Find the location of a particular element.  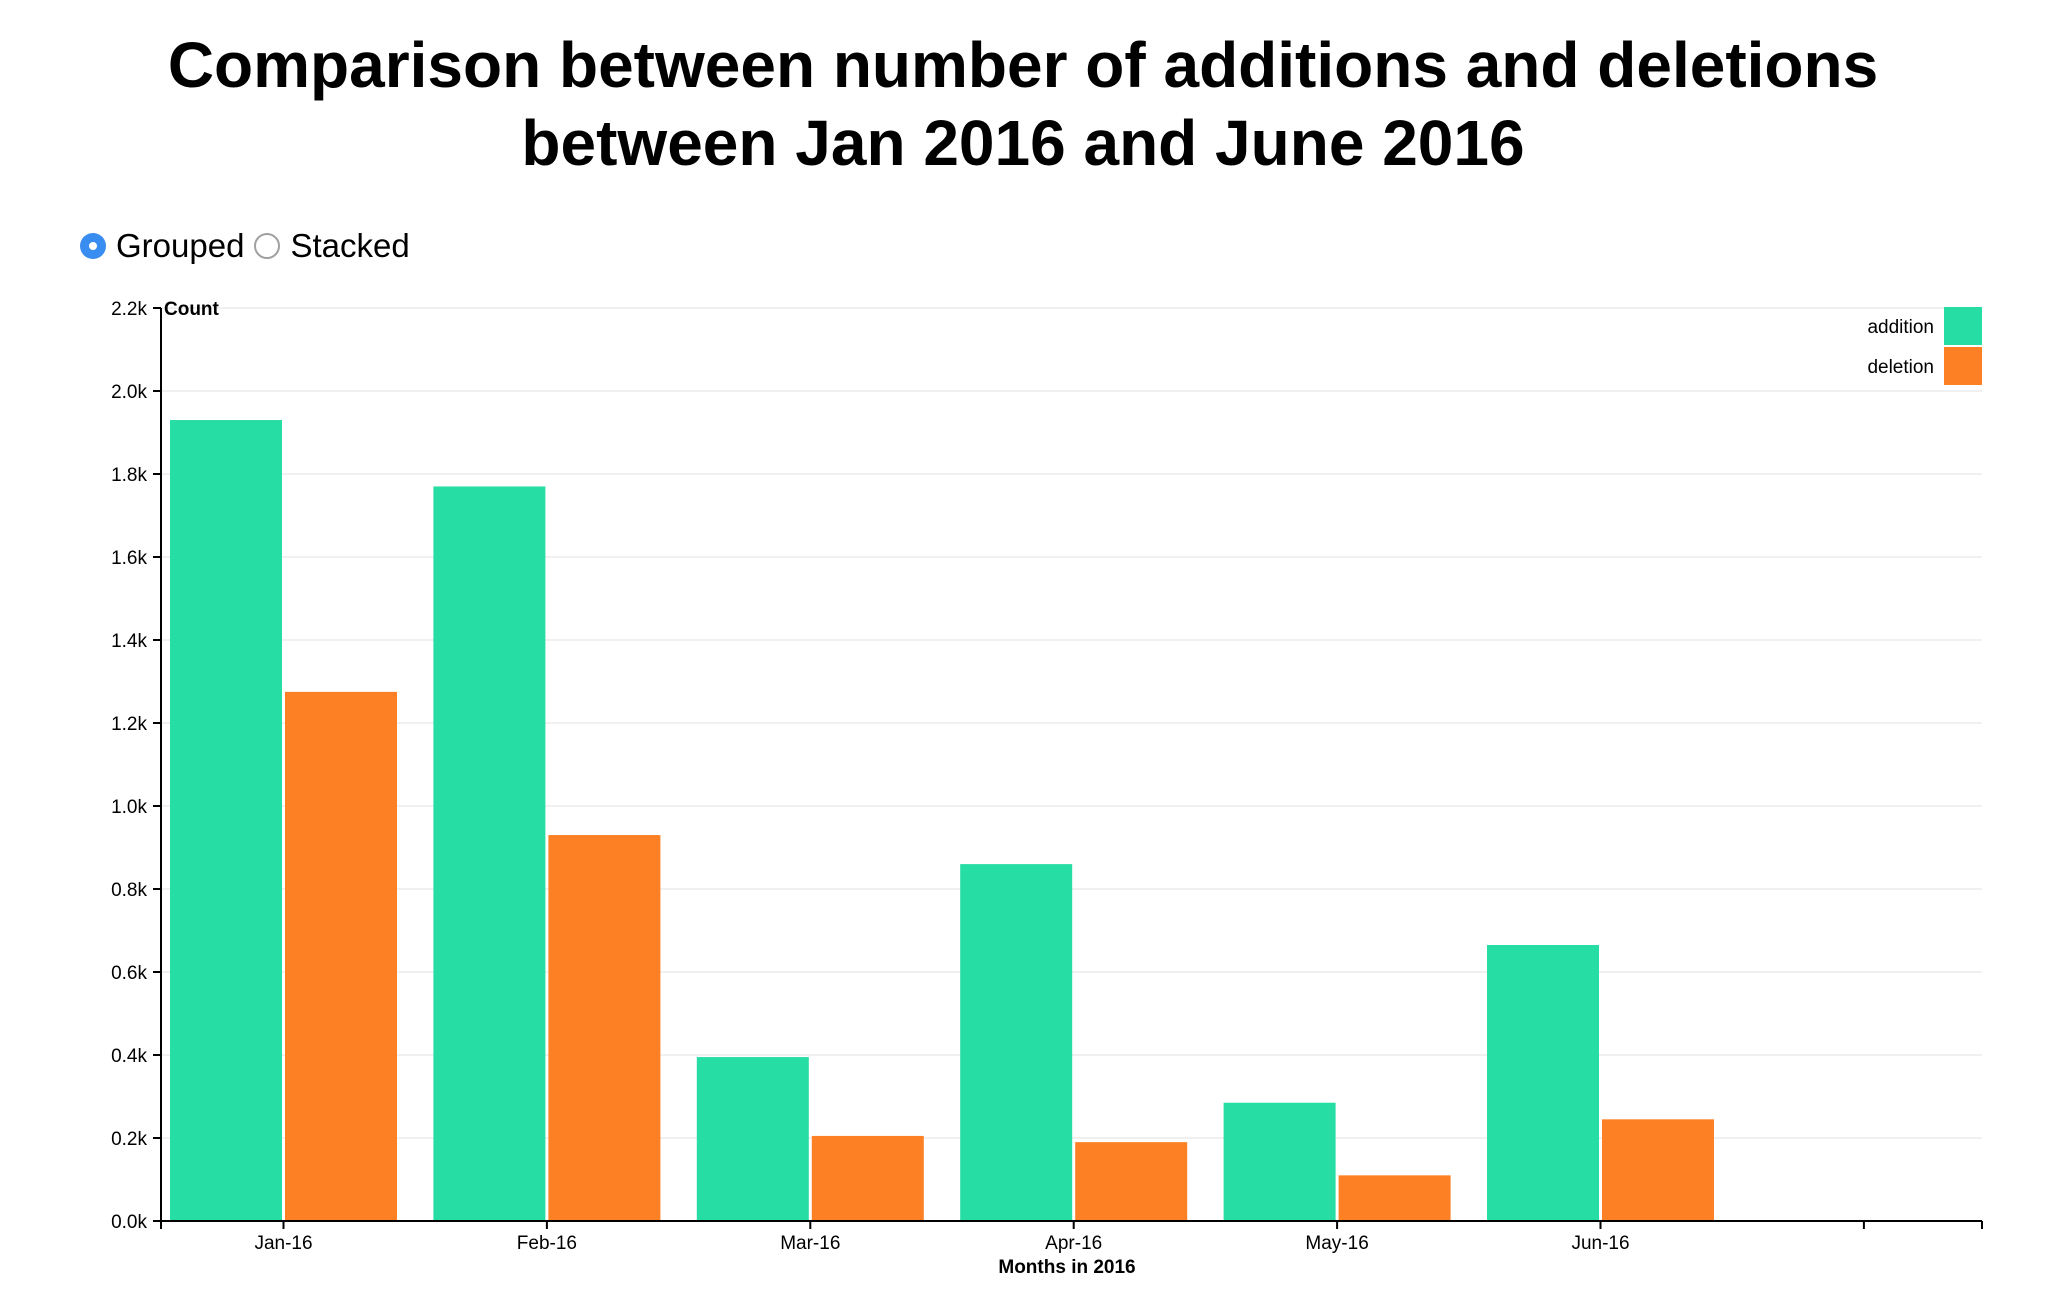

legend-label-deletion: deletion is located at coordinates (1900, 367).